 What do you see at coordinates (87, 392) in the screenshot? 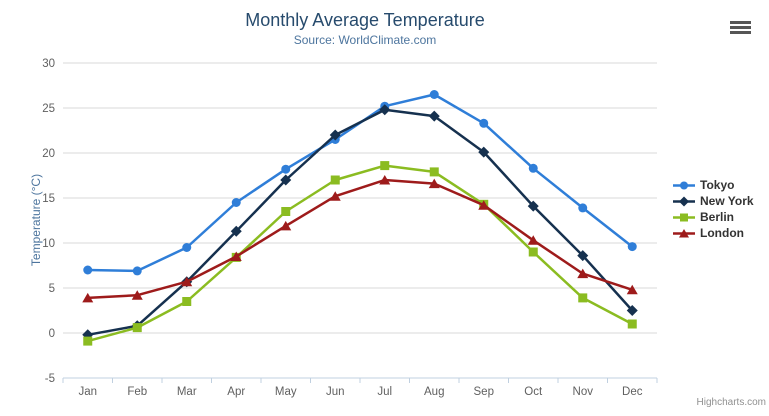
I see `x-axis-label: Jan` at bounding box center [87, 392].